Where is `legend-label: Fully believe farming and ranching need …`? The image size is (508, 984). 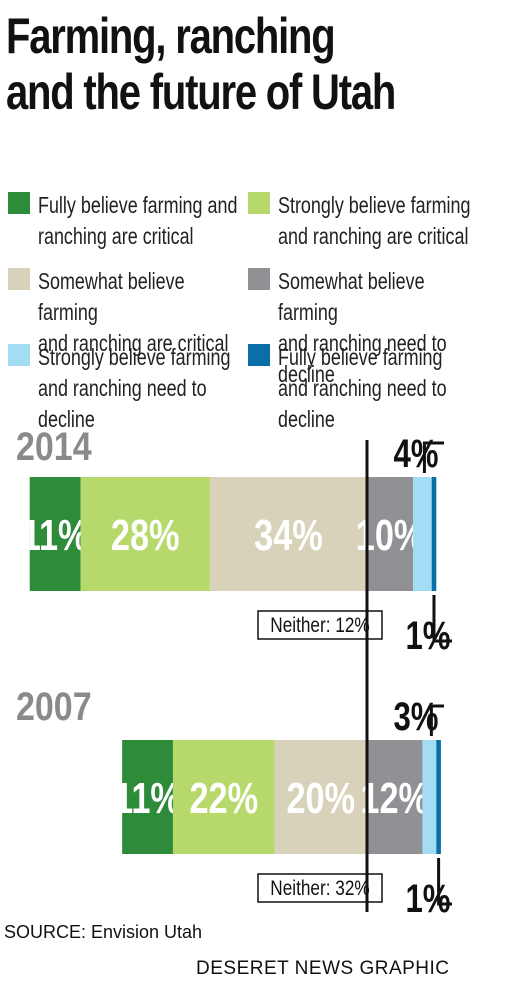
legend-label: Fully believe farming and ranching need … is located at coordinates (362, 388).